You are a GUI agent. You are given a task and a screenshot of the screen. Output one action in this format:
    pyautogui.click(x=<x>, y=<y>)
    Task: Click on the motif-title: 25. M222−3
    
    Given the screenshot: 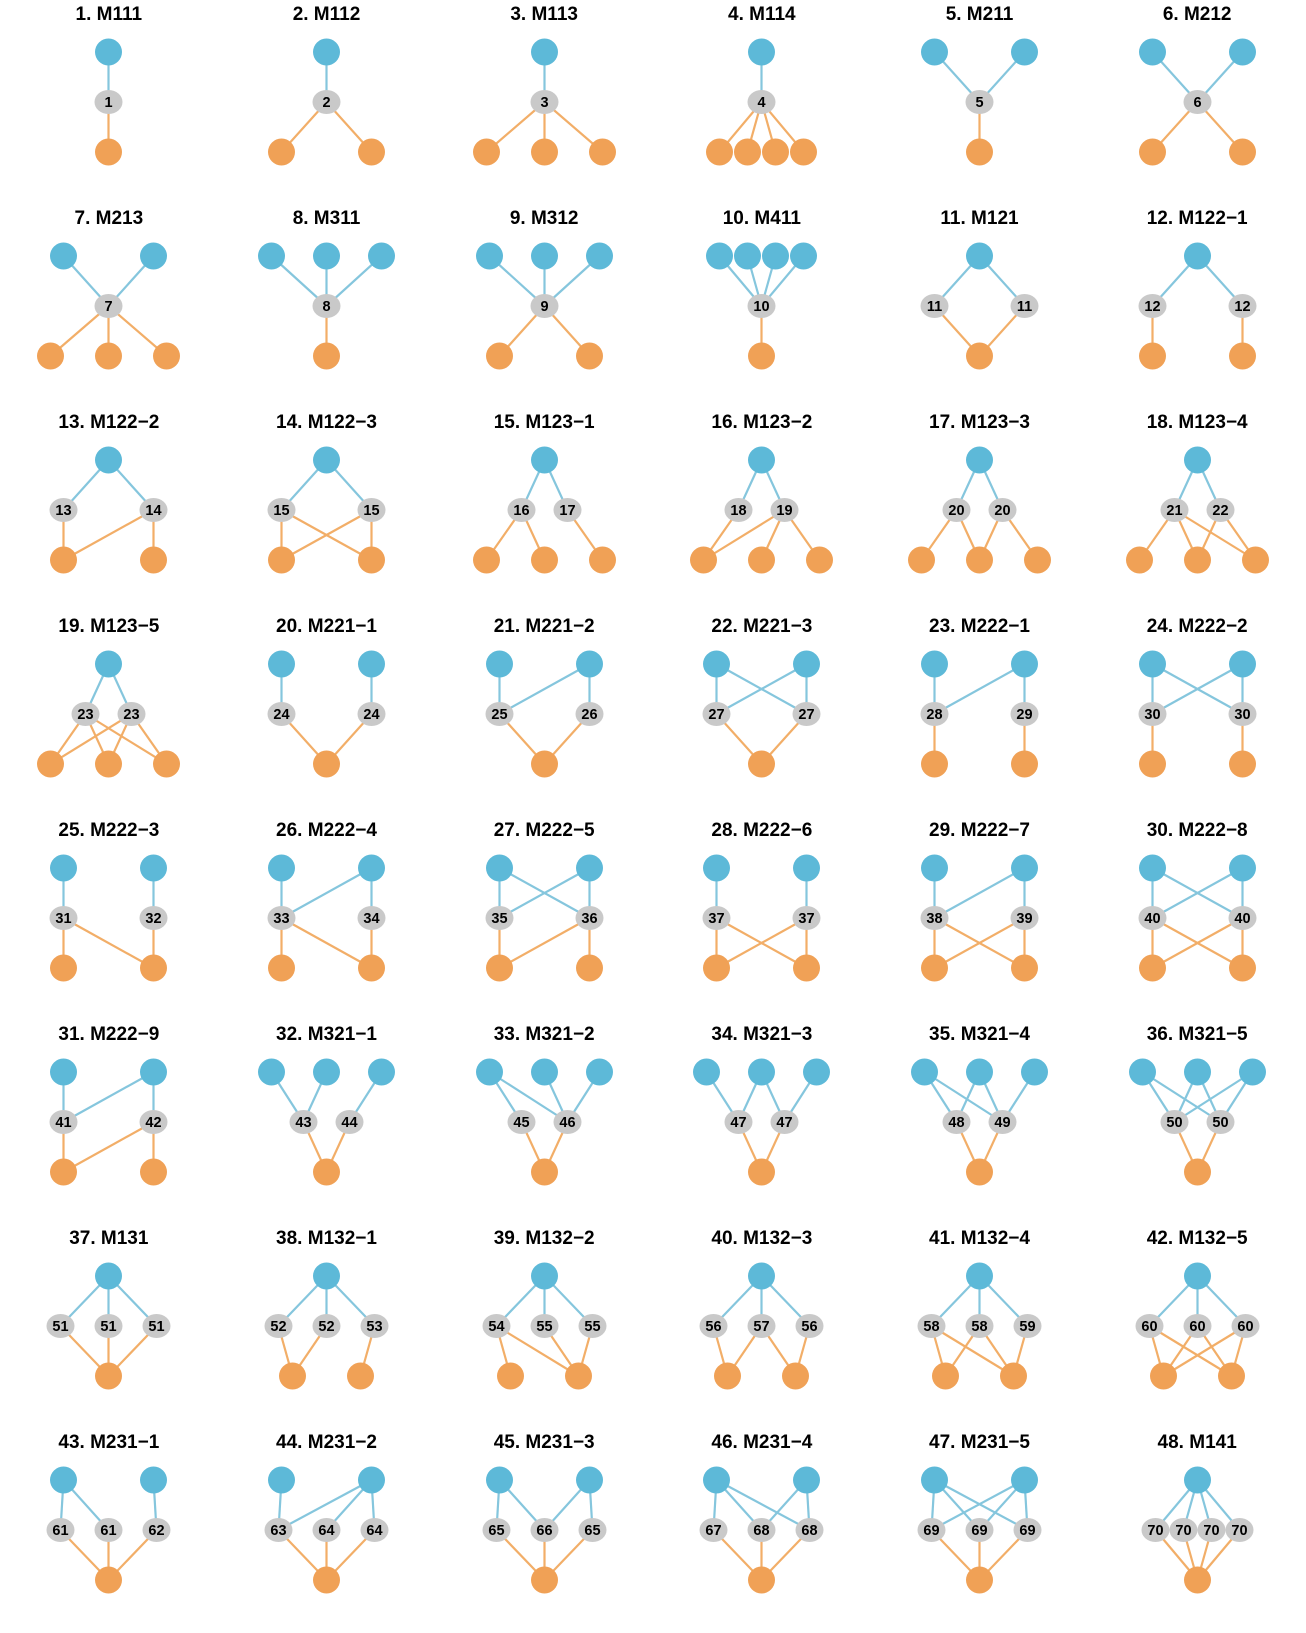 What is the action you would take?
    pyautogui.click(x=109, y=830)
    